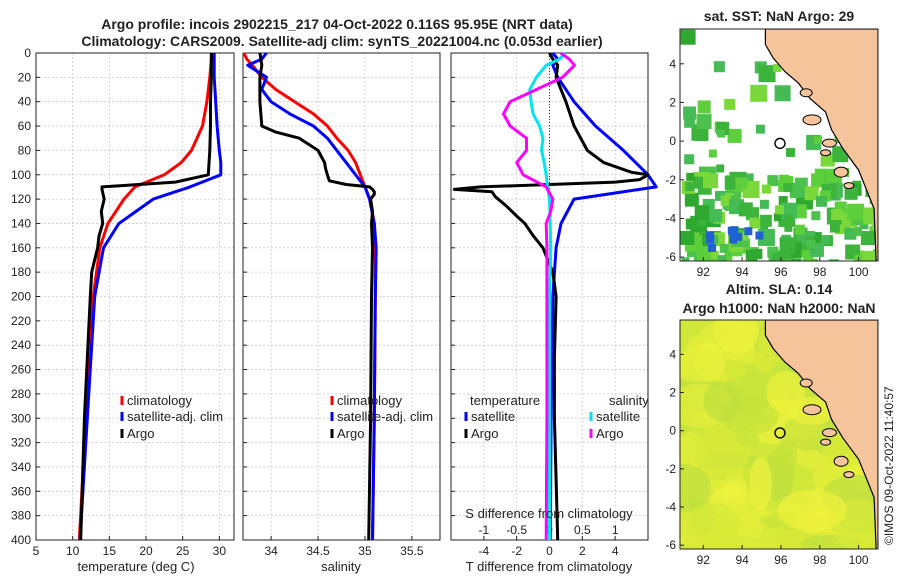 The image size is (900, 585). What do you see at coordinates (25, 150) in the screenshot?
I see `depth-tick-label: 80` at bounding box center [25, 150].